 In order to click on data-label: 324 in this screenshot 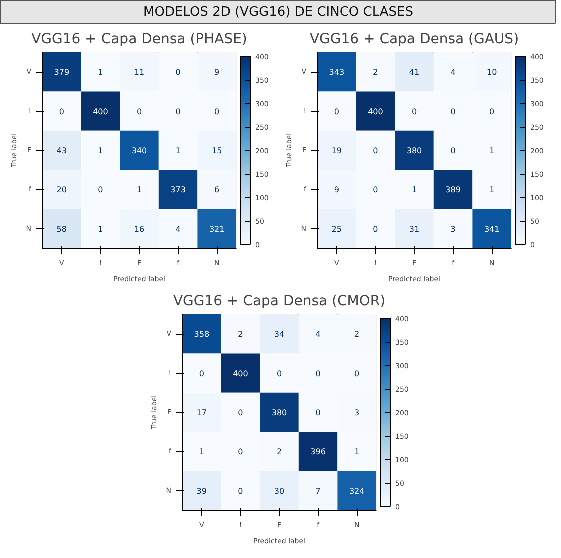, I will do `click(357, 491)`.